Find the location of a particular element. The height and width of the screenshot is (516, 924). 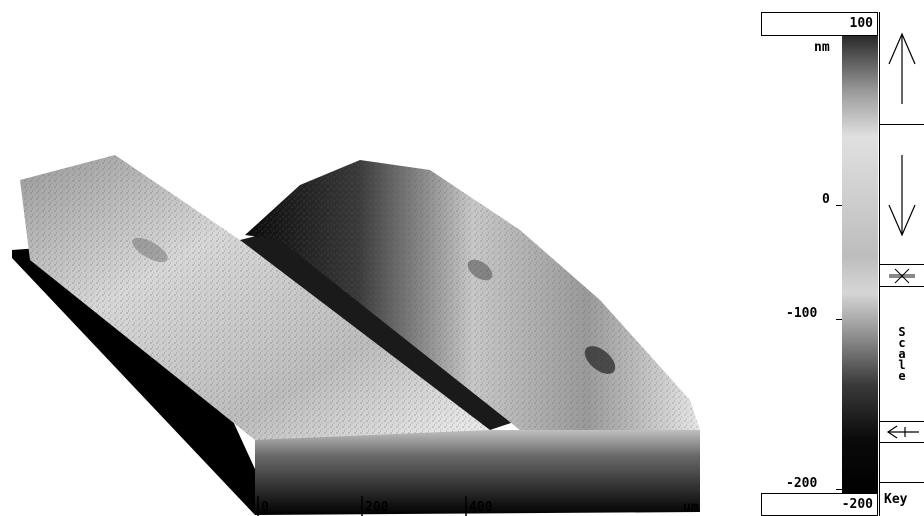

scale-tick-label: -200 is located at coordinates (802, 483).